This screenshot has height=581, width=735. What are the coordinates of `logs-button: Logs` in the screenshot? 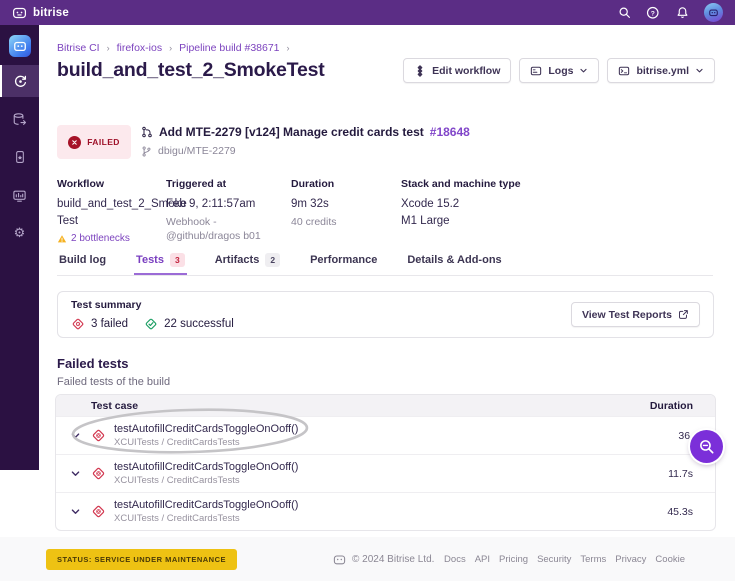 It's located at (559, 70).